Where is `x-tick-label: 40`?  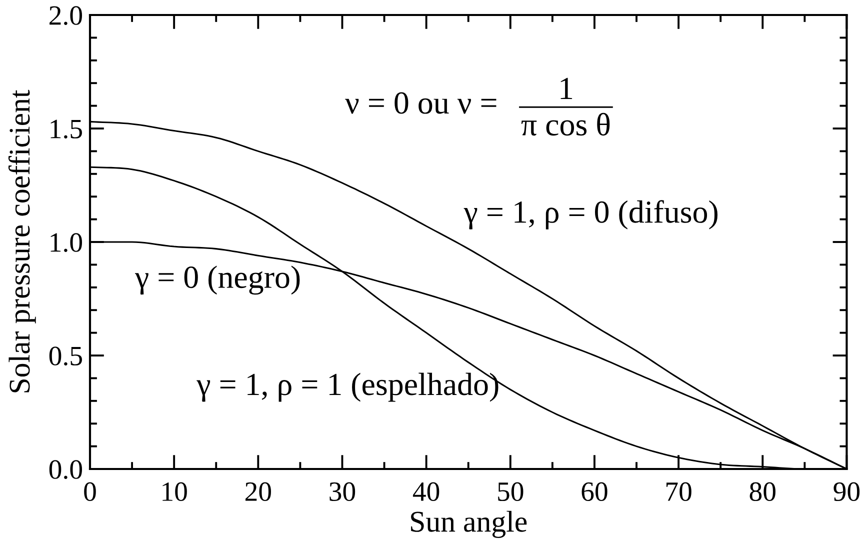 x-tick-label: 40 is located at coordinates (426, 492).